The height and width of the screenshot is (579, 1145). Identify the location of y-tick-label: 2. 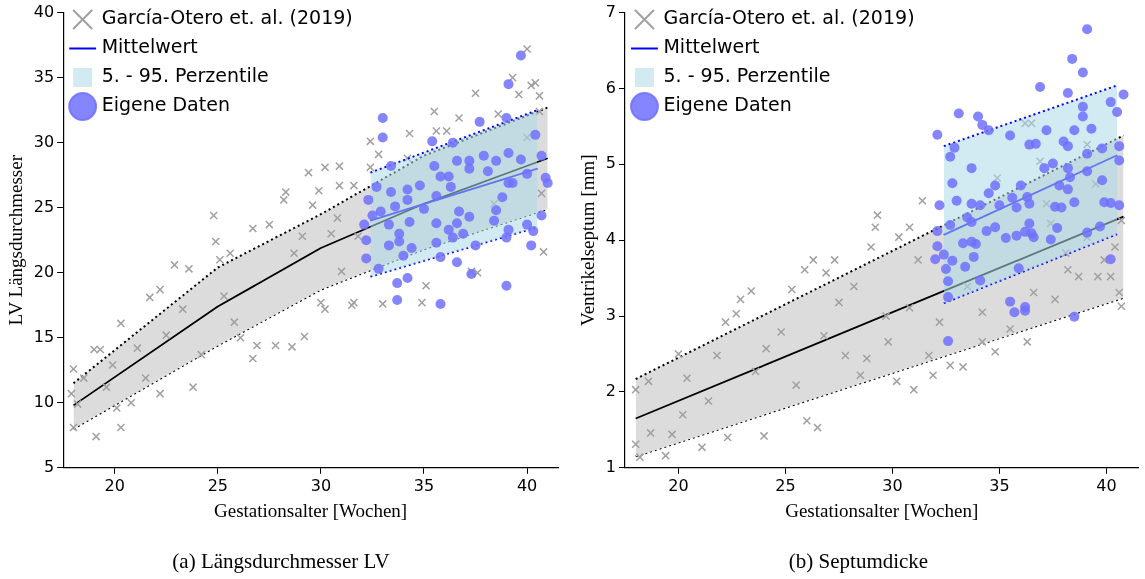
(610, 391).